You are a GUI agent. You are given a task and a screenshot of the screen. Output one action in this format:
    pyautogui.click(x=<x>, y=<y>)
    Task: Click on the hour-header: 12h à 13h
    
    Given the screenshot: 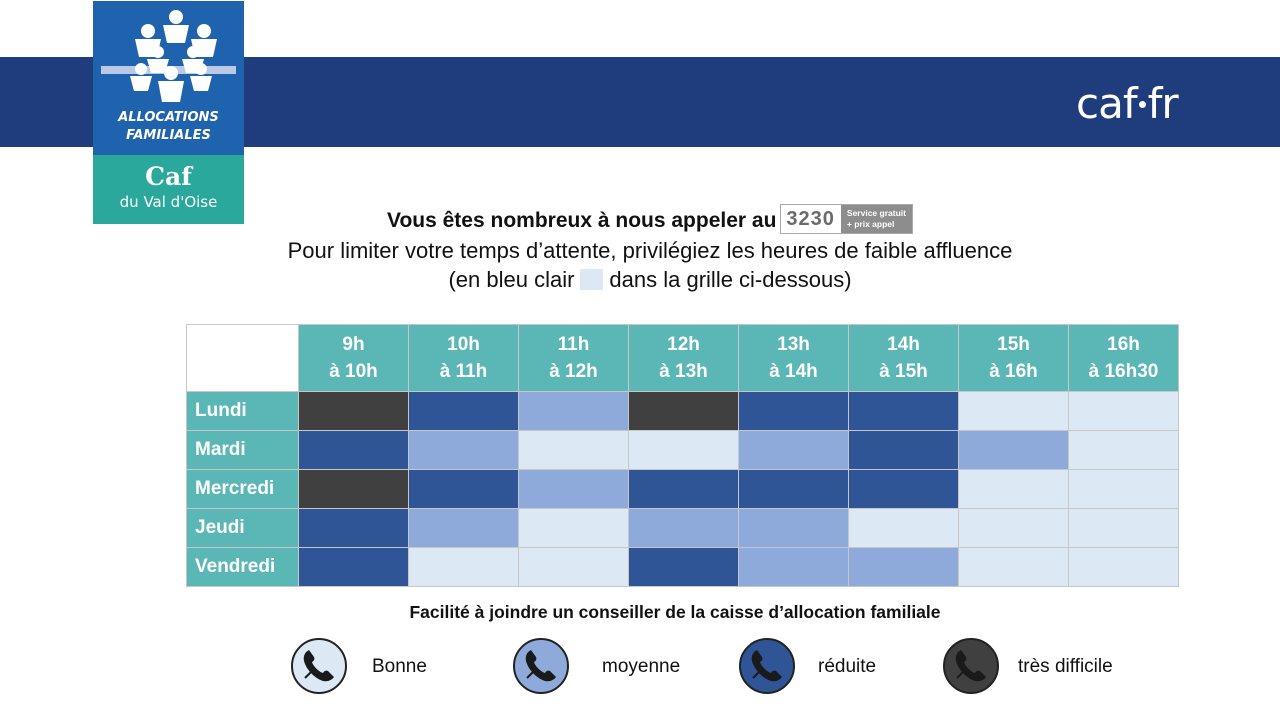 What is the action you would take?
    pyautogui.click(x=683, y=358)
    